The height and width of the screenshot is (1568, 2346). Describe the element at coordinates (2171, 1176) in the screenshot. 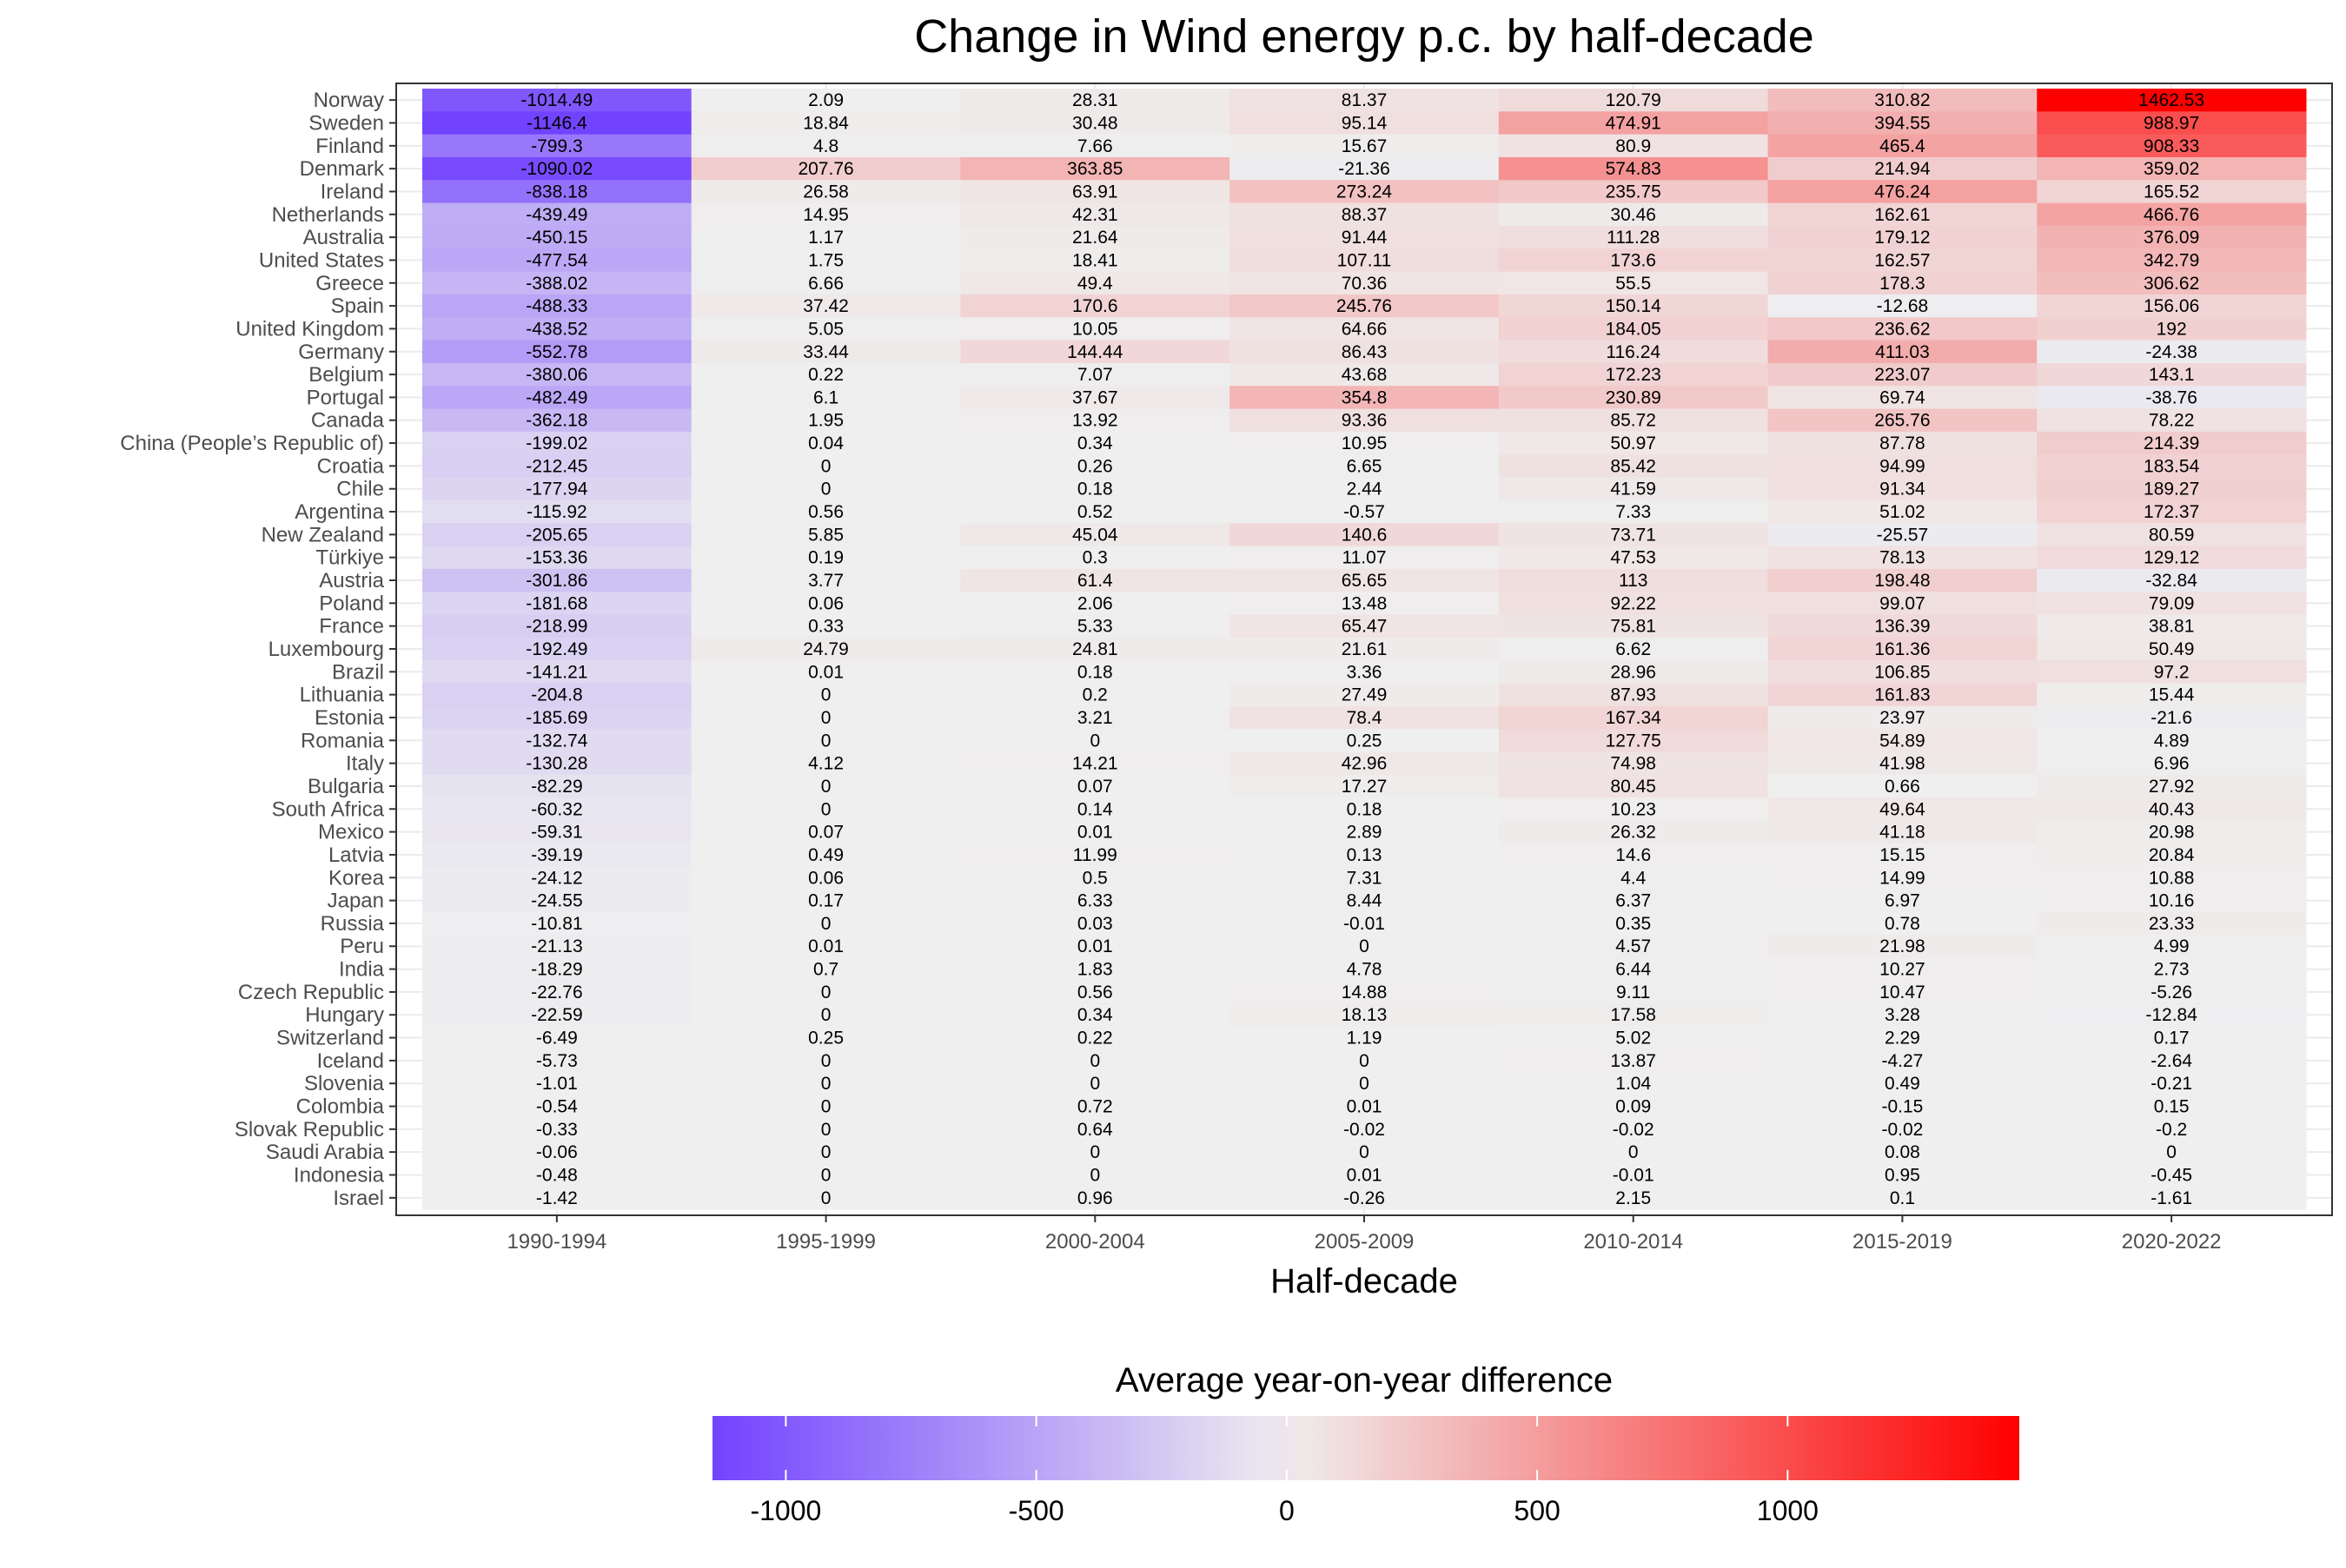

I see `cell-value-label: -0.45` at that location.